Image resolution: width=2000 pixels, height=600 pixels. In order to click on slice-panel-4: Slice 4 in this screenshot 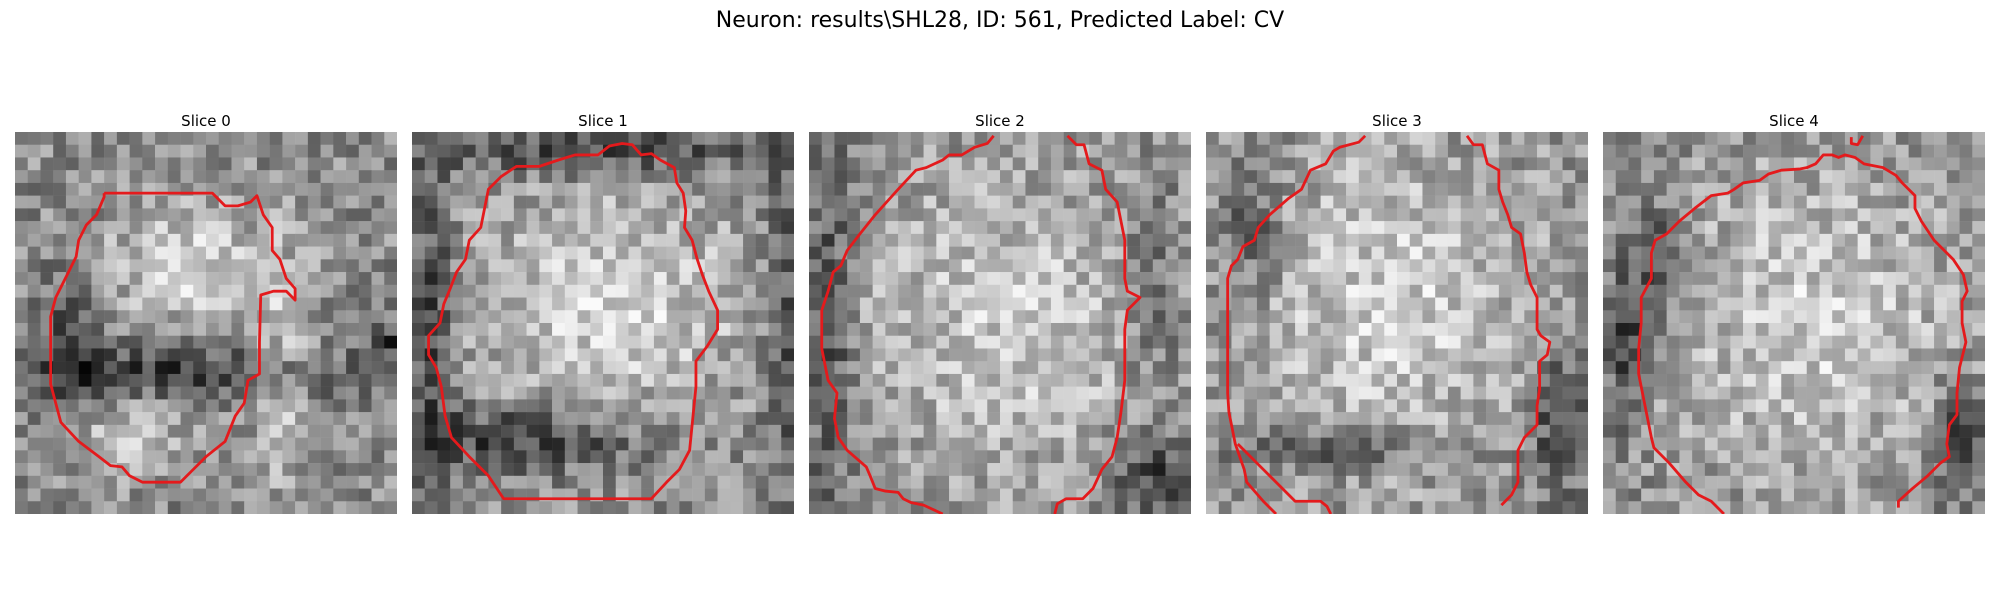, I will do `click(1794, 312)`.